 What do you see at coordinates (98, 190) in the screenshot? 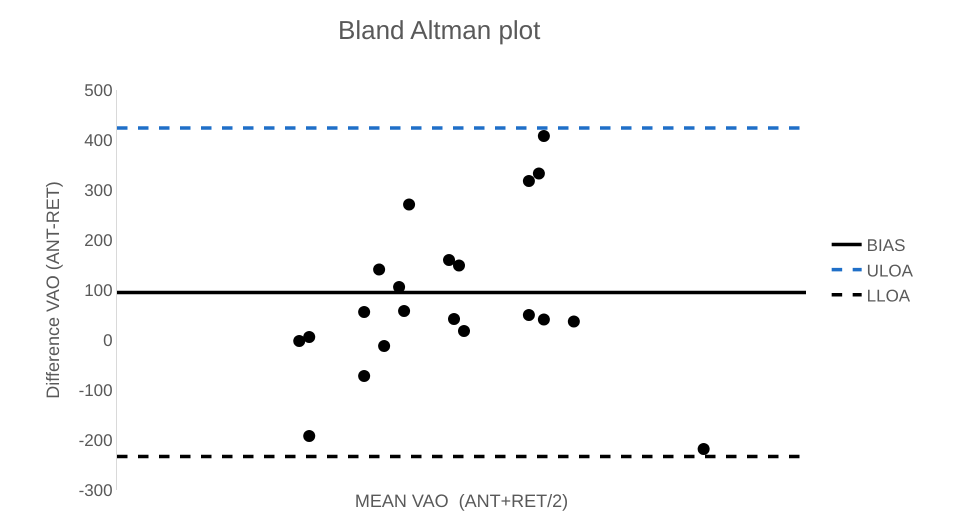
I see `y-tick-label: 300` at bounding box center [98, 190].